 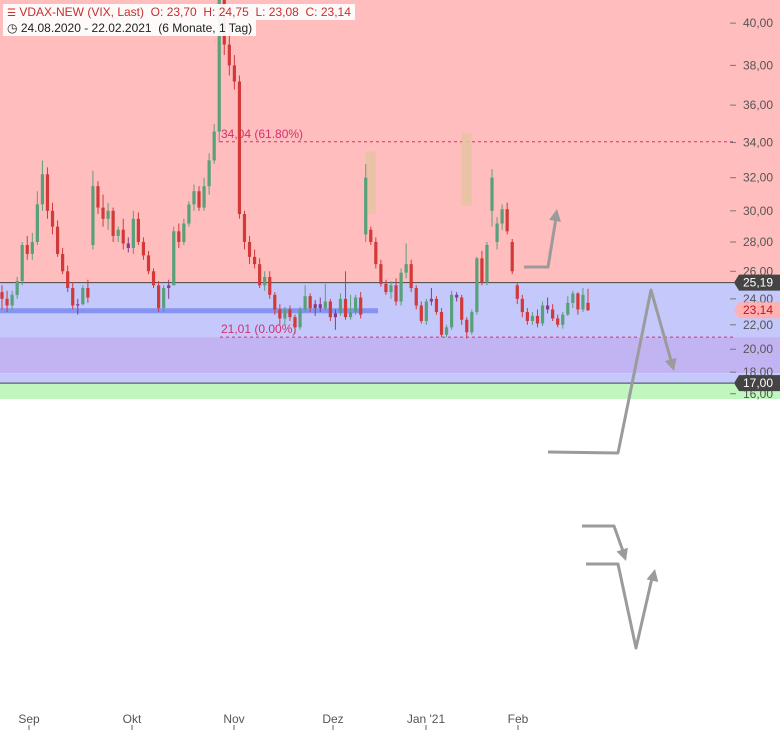 I want to click on high-value: 24,75, so click(x=233, y=12).